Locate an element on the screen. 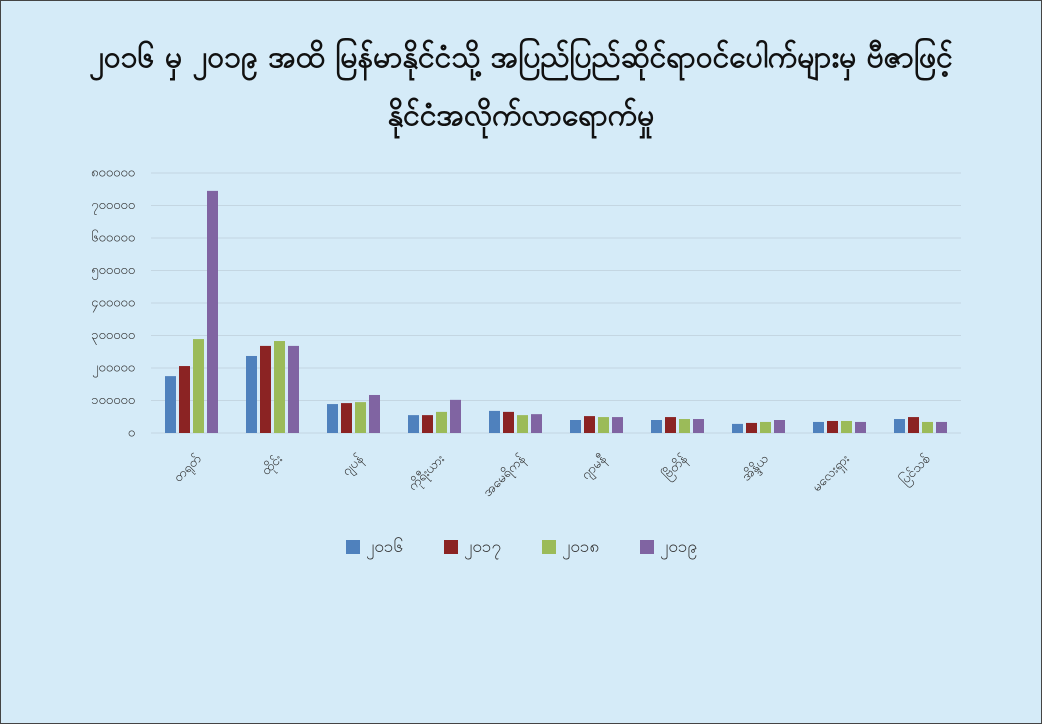 This screenshot has height=724, width=1042. y-tick-label: ၅၀၀၀၀၀ is located at coordinates (113, 271).